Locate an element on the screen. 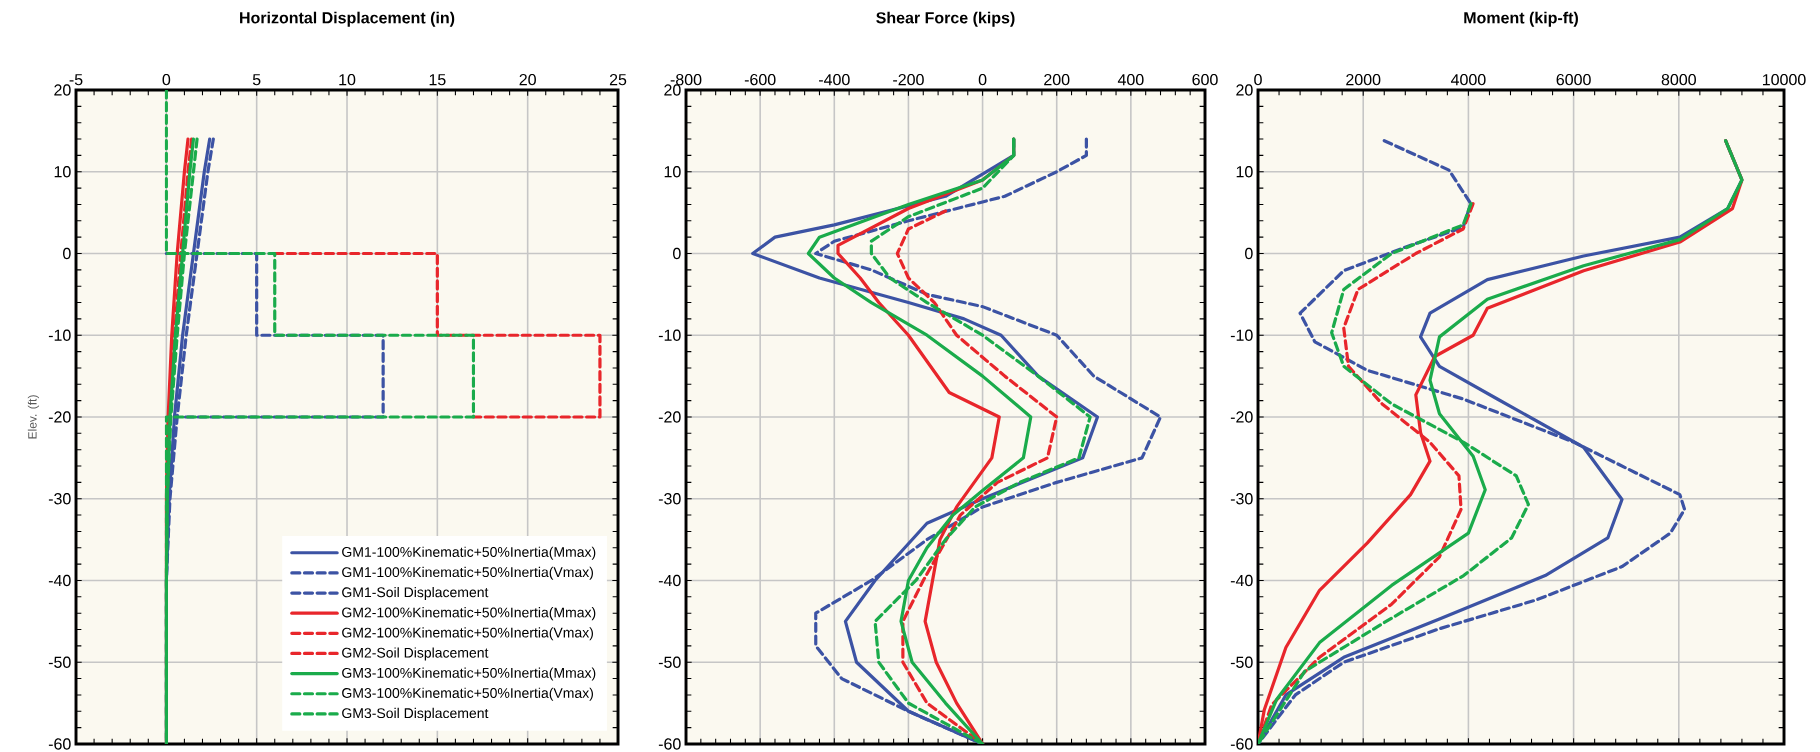  legend-label: GM2-Soil Displacement is located at coordinates (415, 654).